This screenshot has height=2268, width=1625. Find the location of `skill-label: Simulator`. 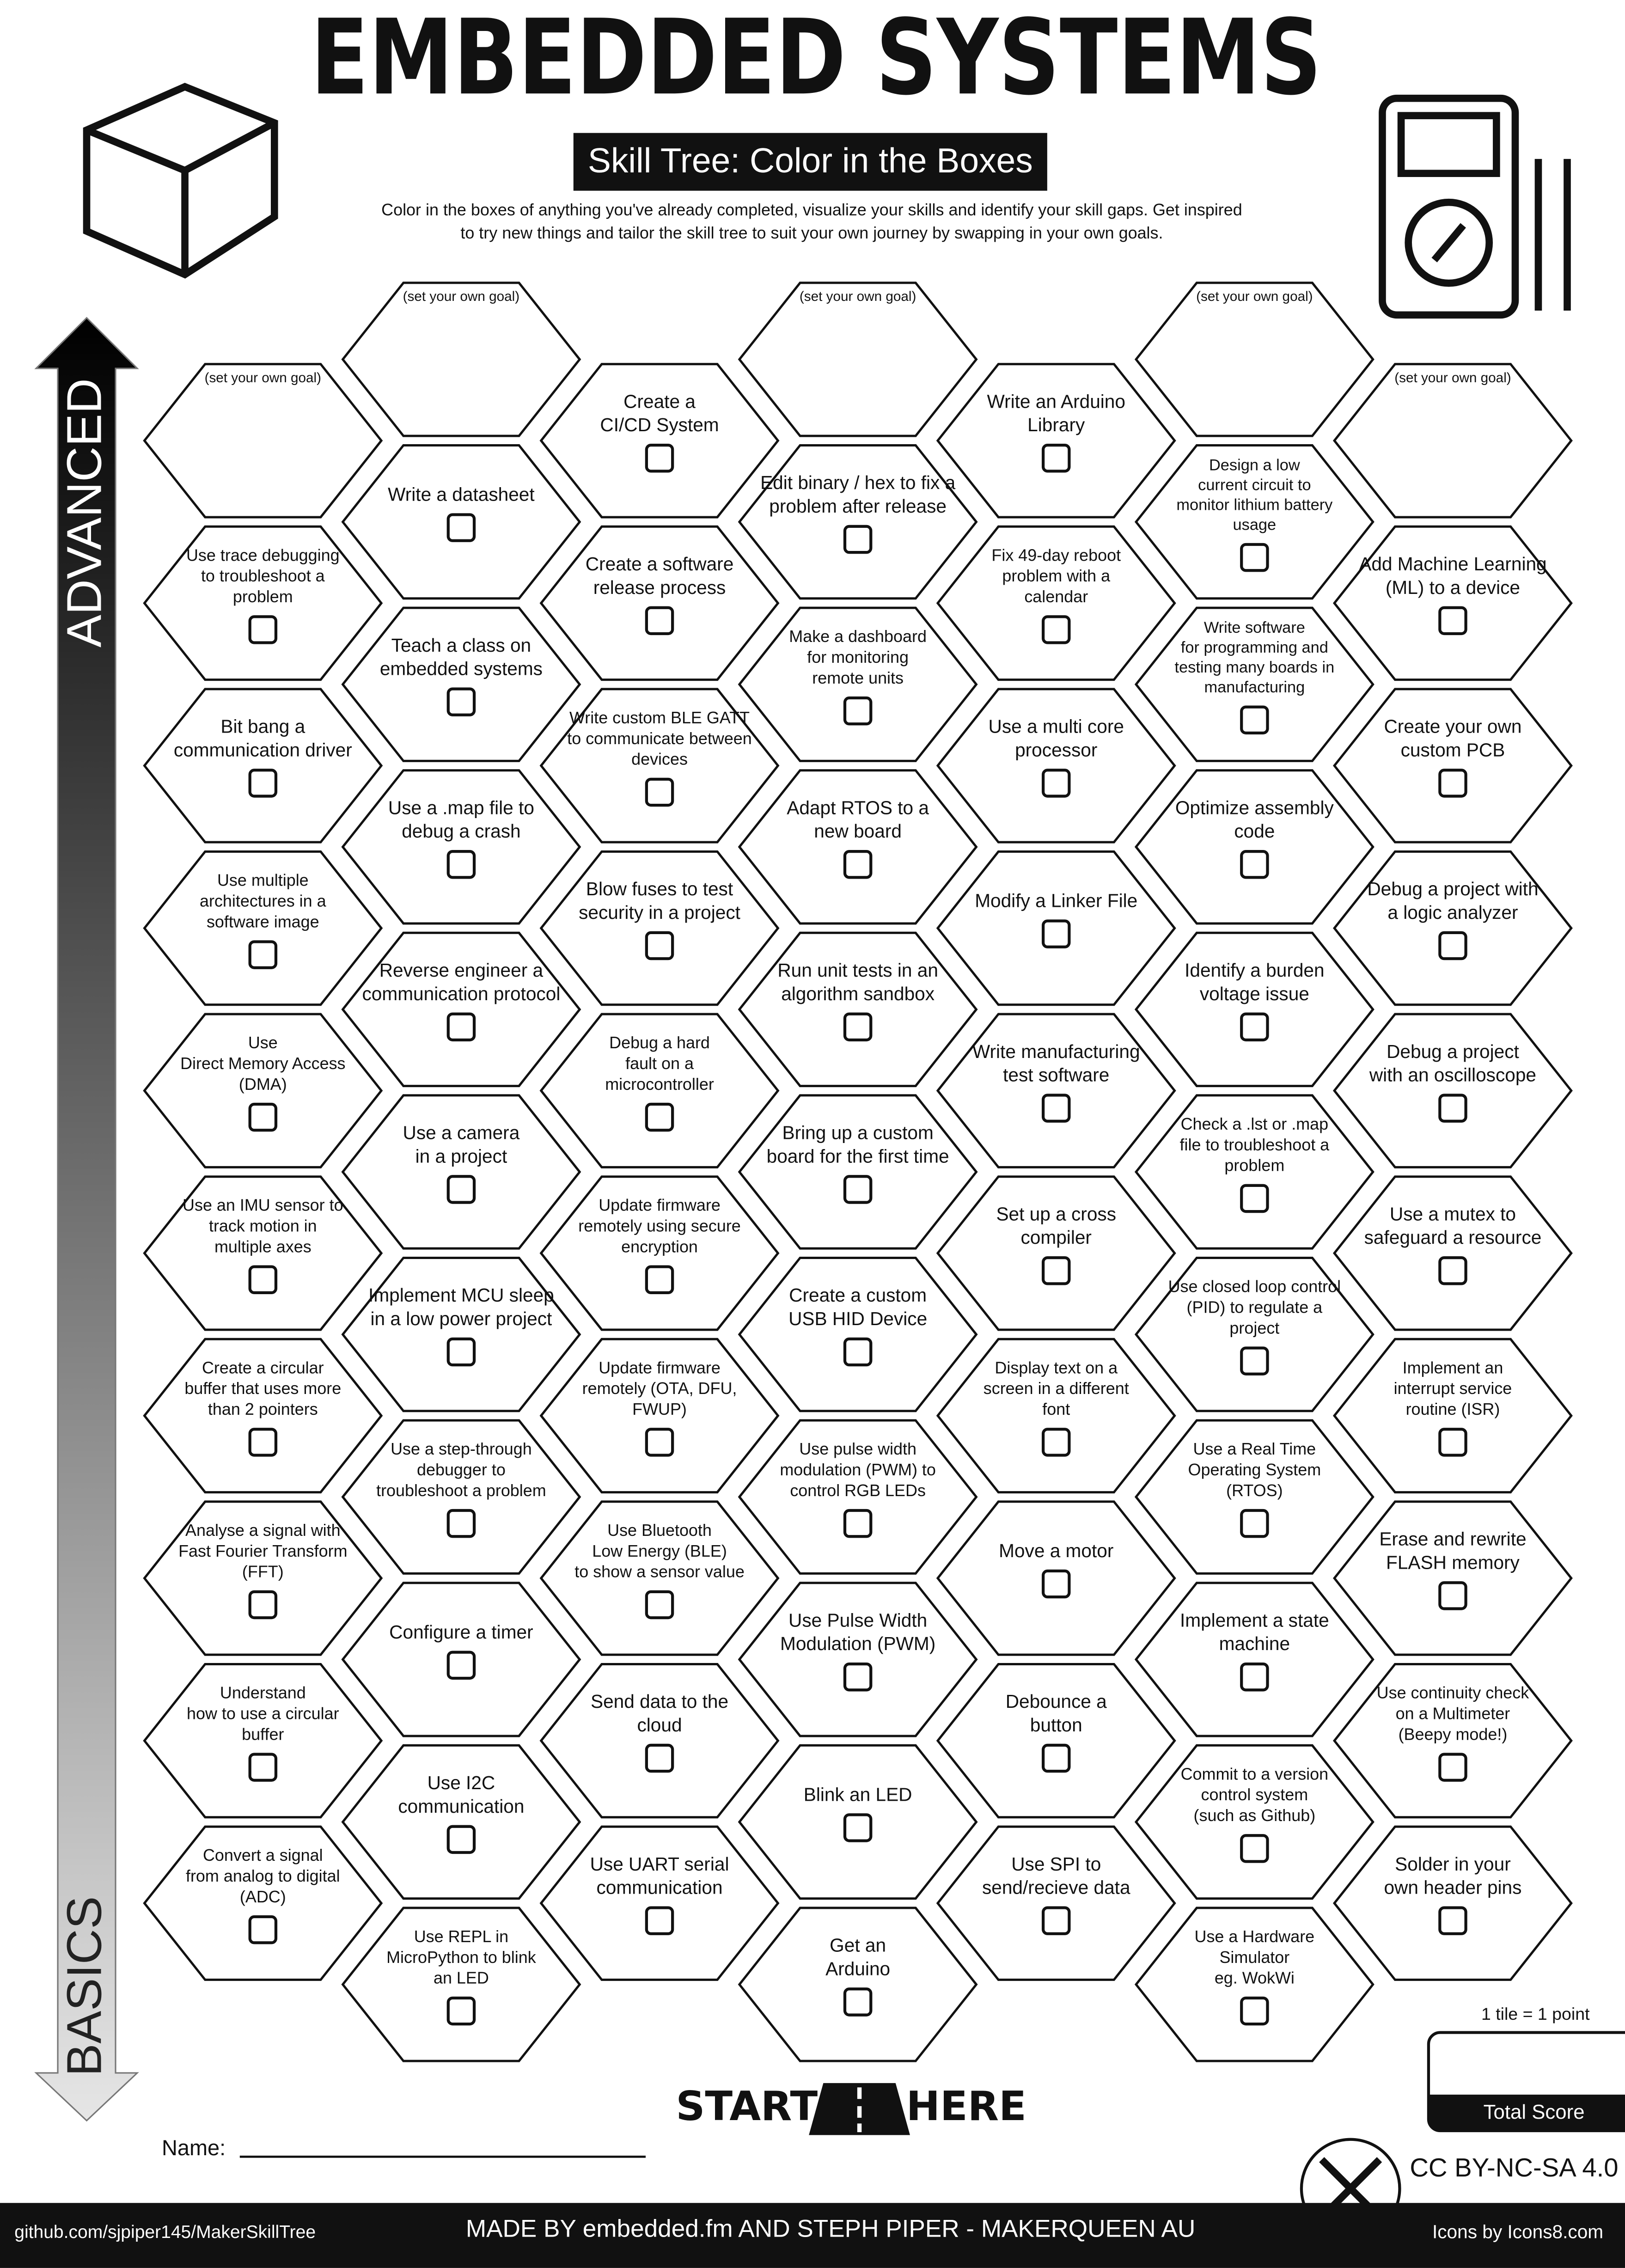

skill-label: Simulator is located at coordinates (1254, 1957).